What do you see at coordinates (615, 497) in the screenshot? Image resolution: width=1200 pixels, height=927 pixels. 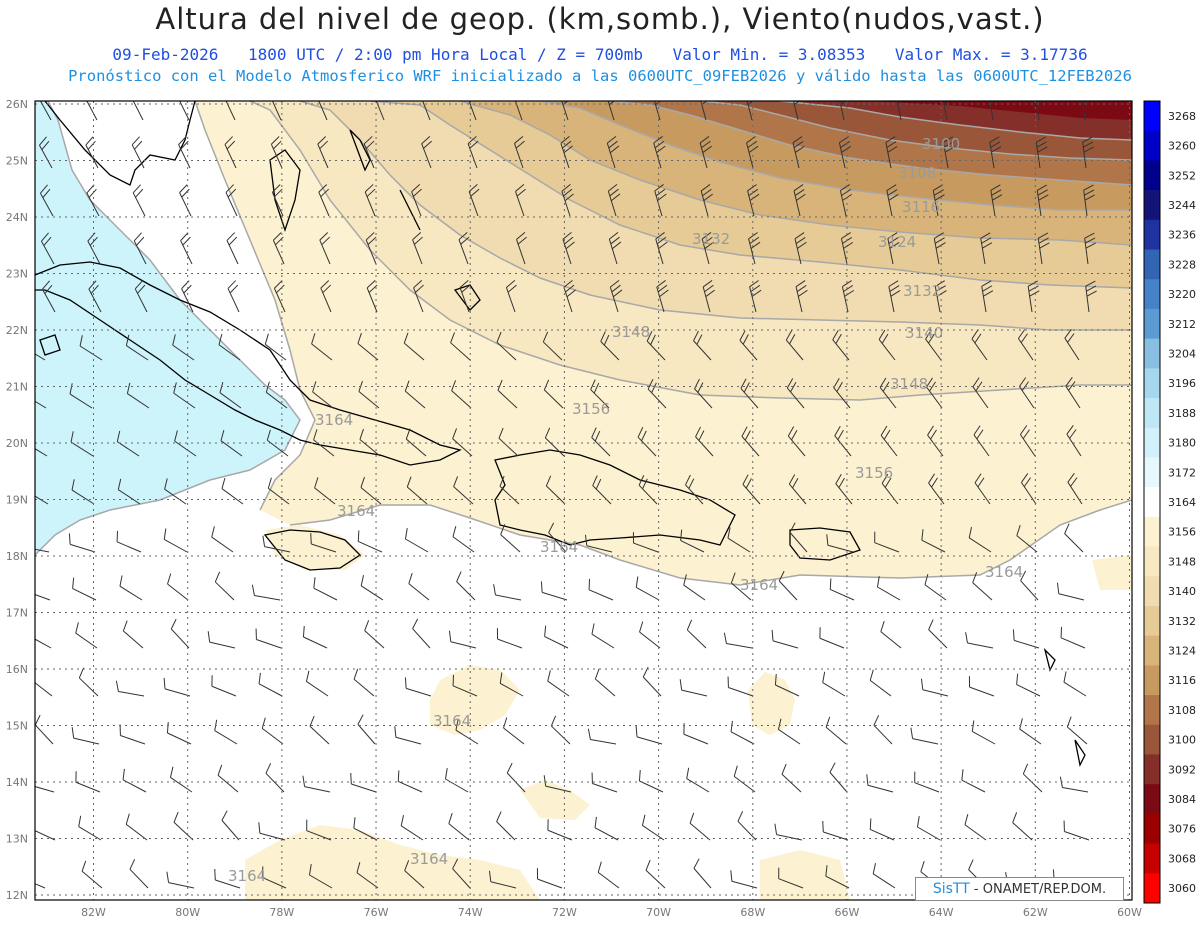 I see `hispaniola-coast` at bounding box center [615, 497].